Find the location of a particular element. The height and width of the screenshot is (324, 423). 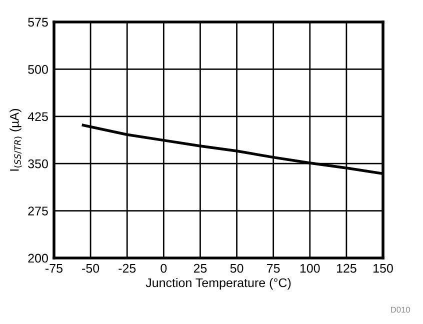

y-tick-label: 575 is located at coordinates (38, 22).